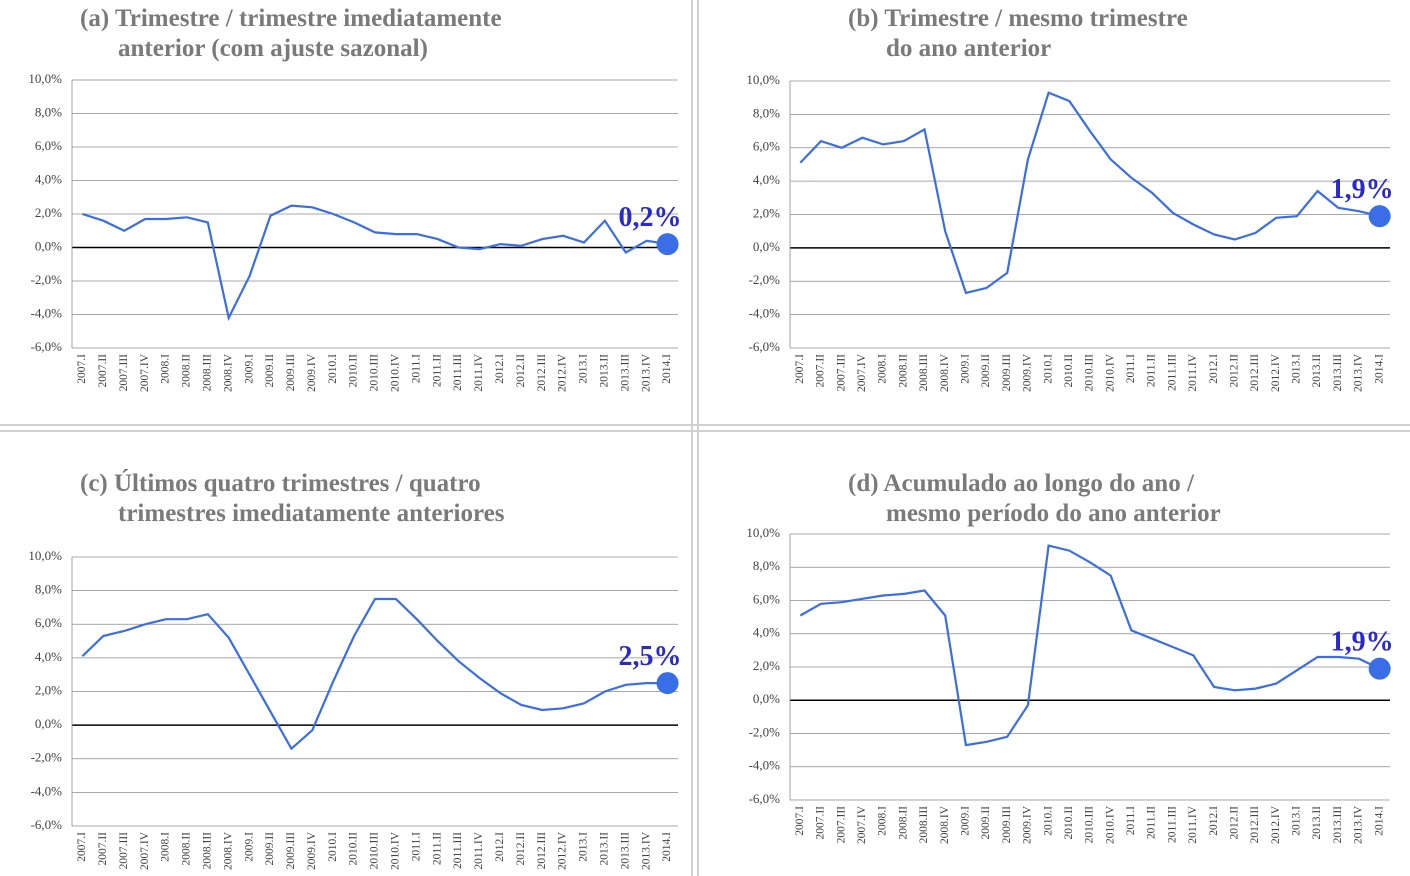  I want to click on line, so click(374, 674).